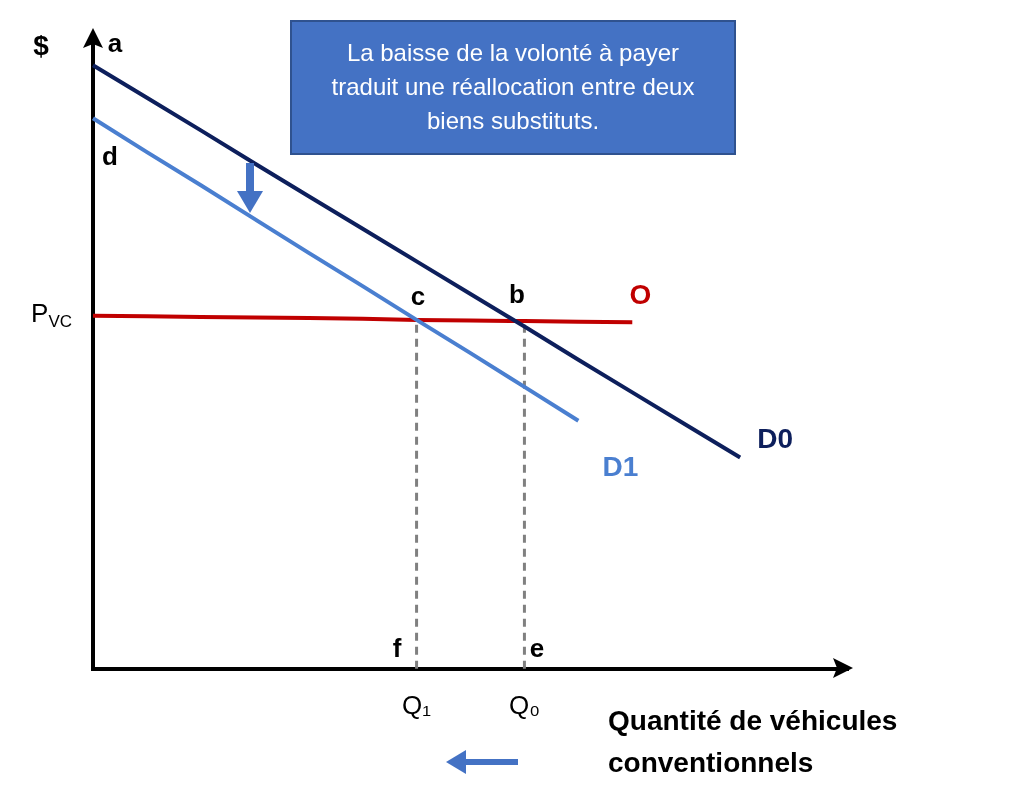 This screenshot has height=807, width=1024. What do you see at coordinates (397, 648) in the screenshot?
I see `annotation: f` at bounding box center [397, 648].